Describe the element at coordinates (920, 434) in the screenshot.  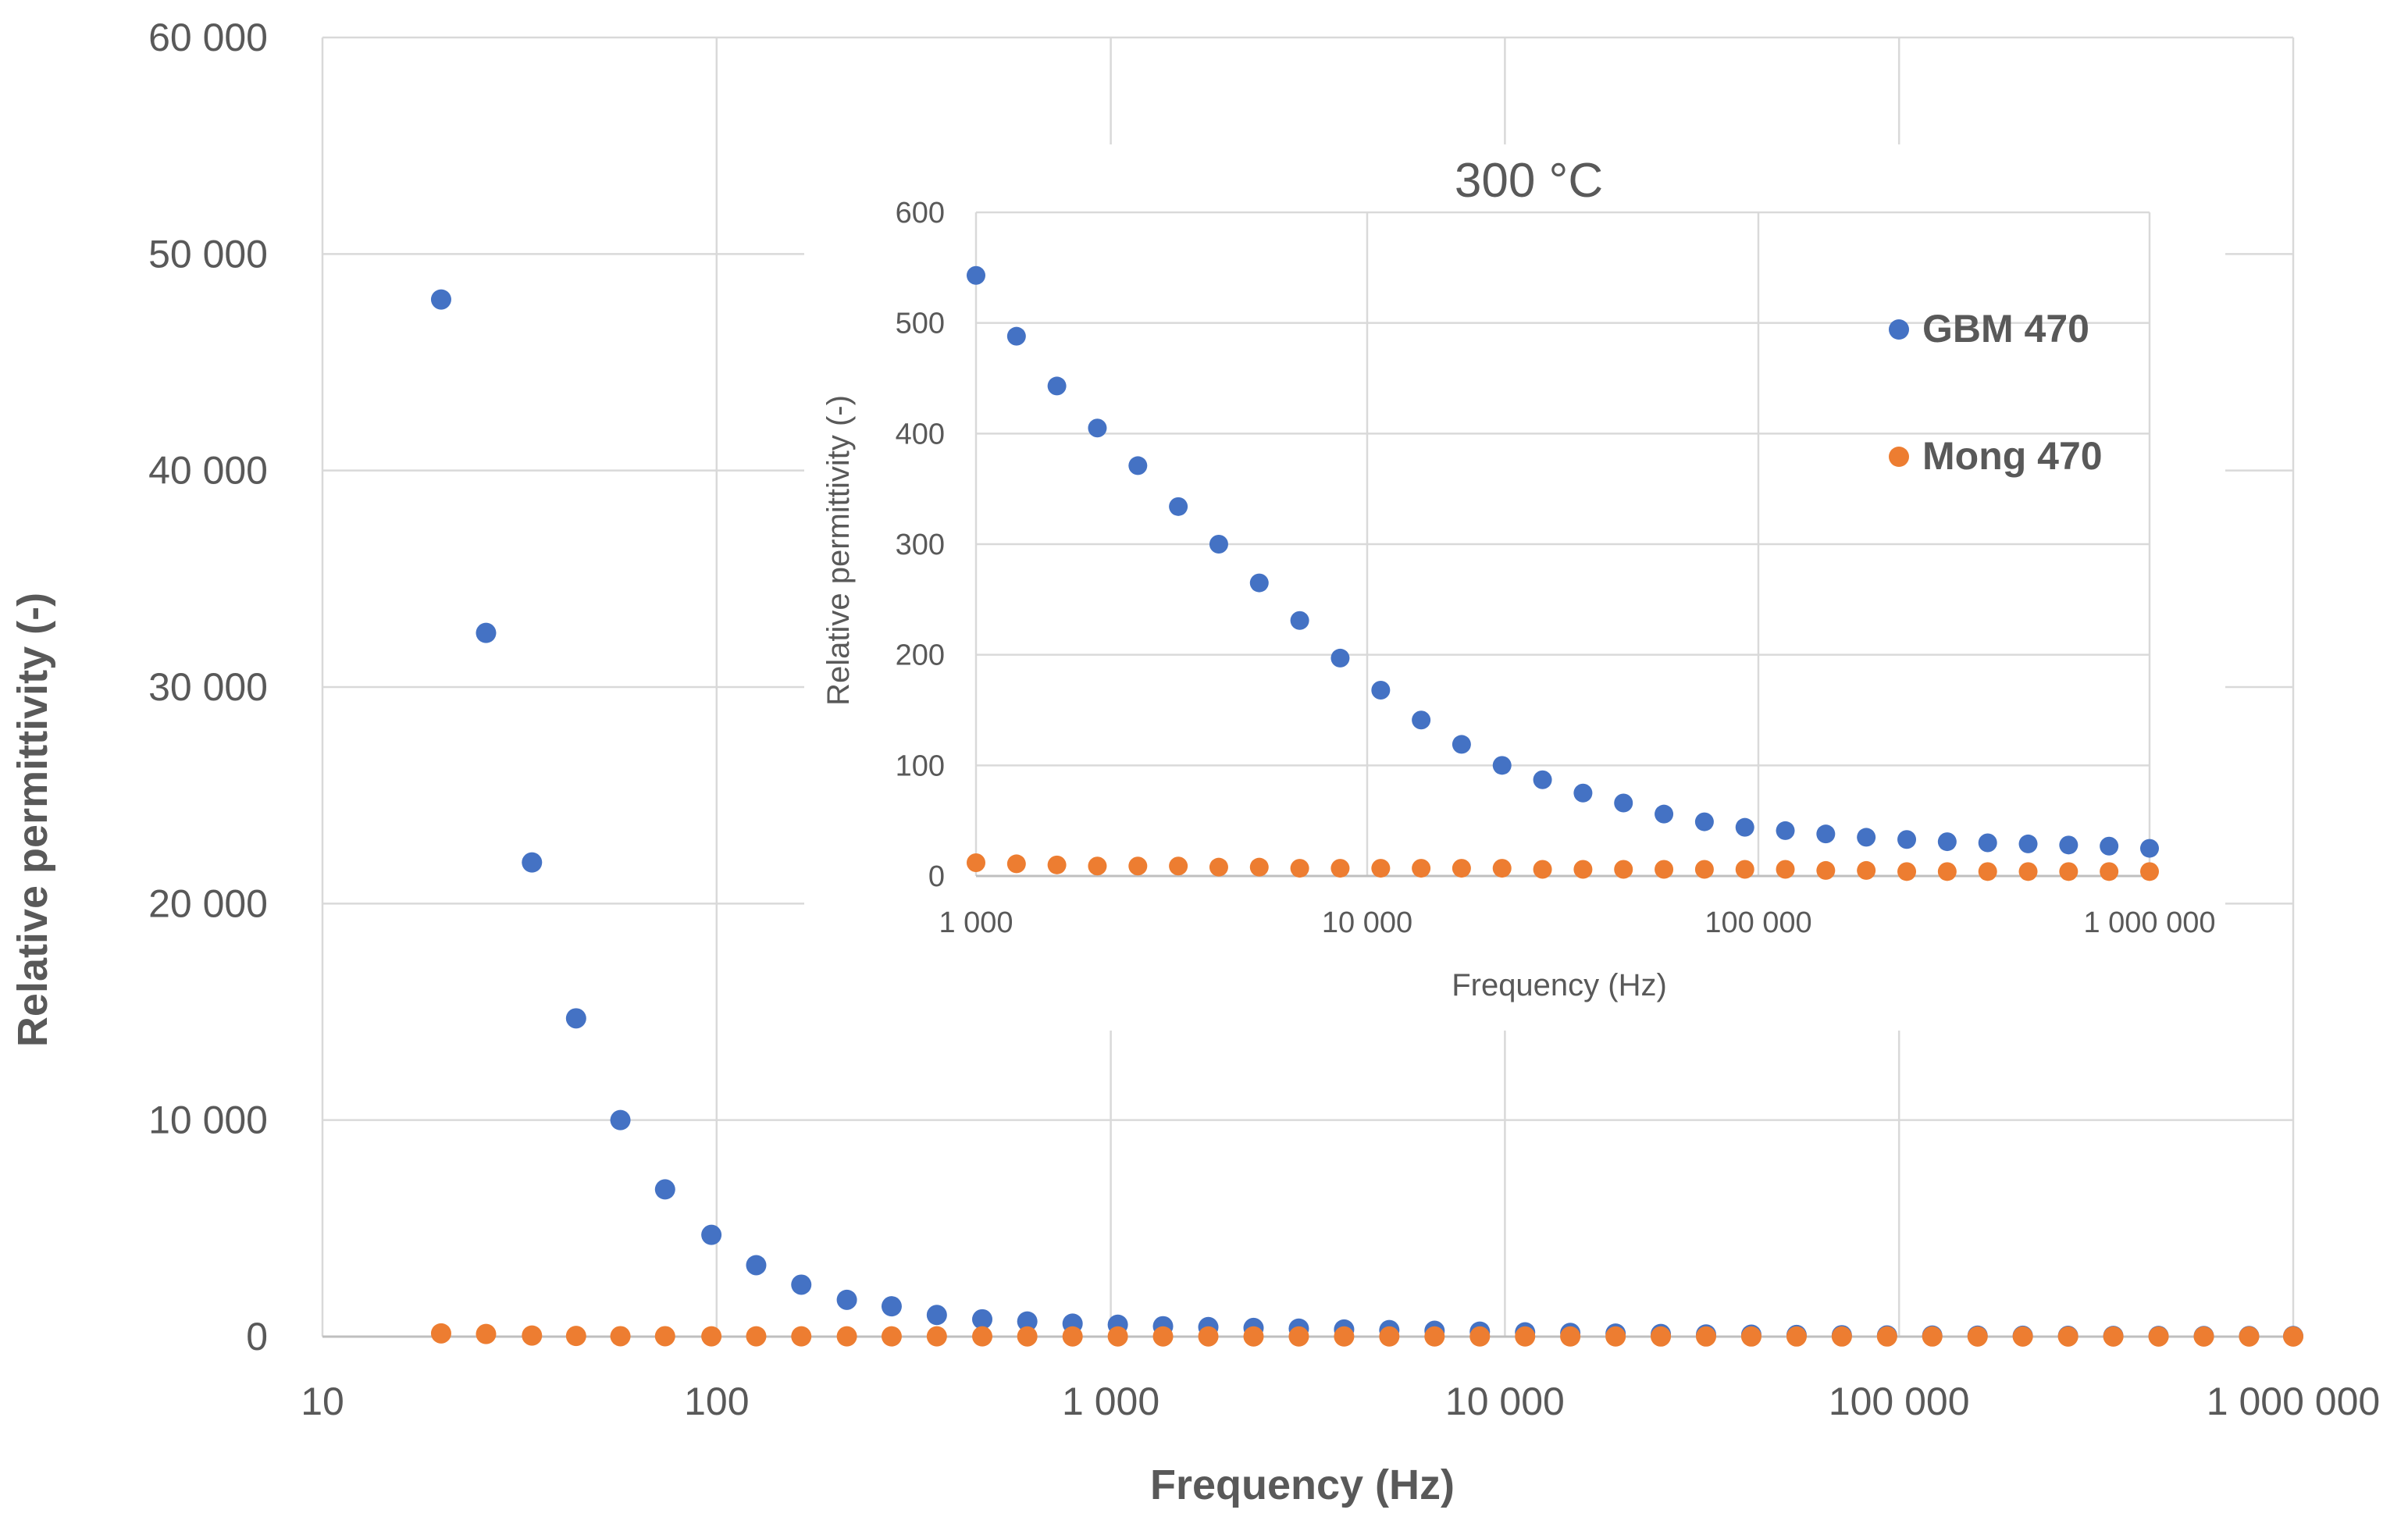
I see `inset-y-tick-label: 400` at that location.